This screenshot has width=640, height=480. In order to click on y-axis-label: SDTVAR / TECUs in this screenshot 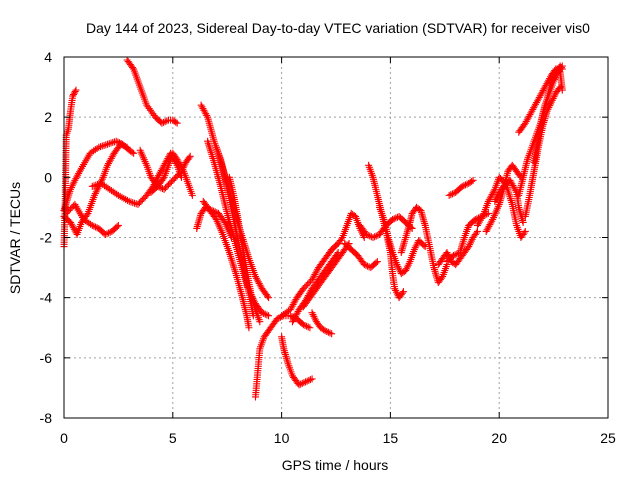, I will do `click(15, 238)`.